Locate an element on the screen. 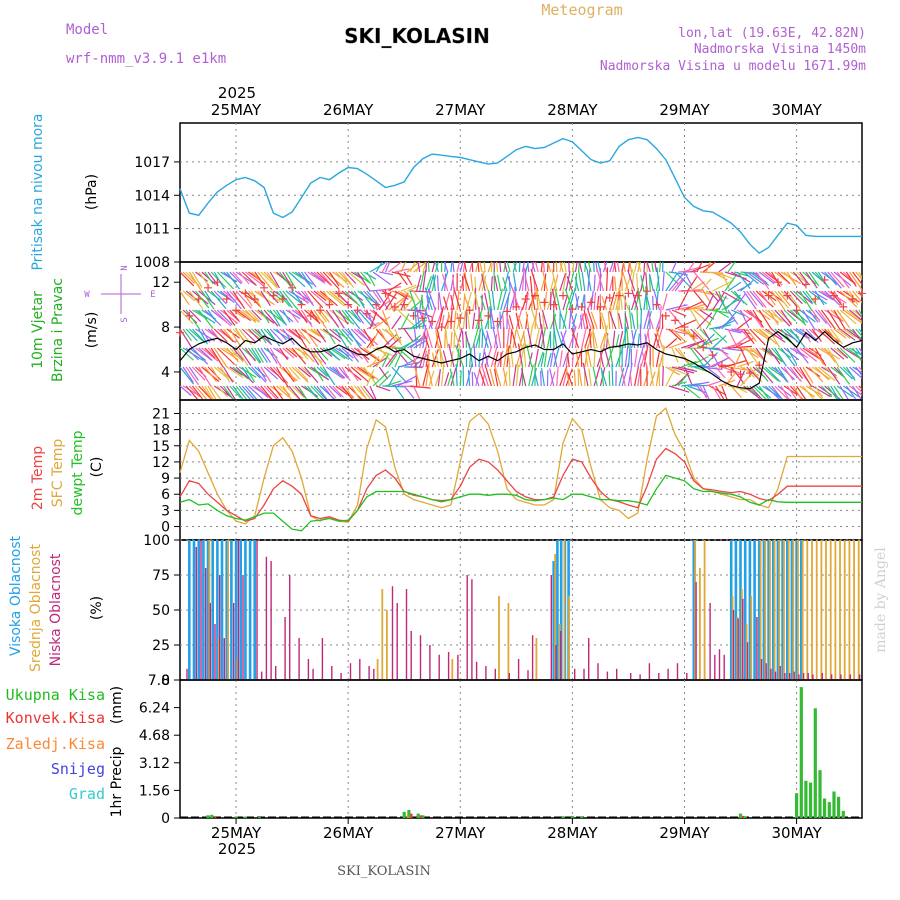  precip-ytick-label: 7.8 is located at coordinates (159, 681).